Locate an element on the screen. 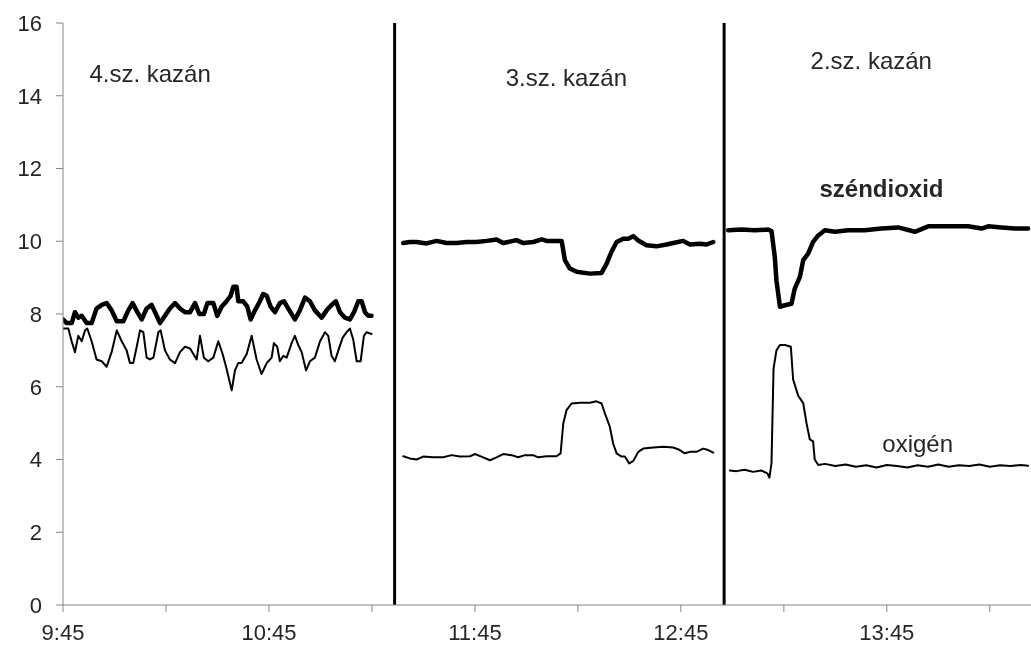 Image resolution: width=1031 pixels, height=651 pixels. y-tick-label: 16 is located at coordinates (29, 23).